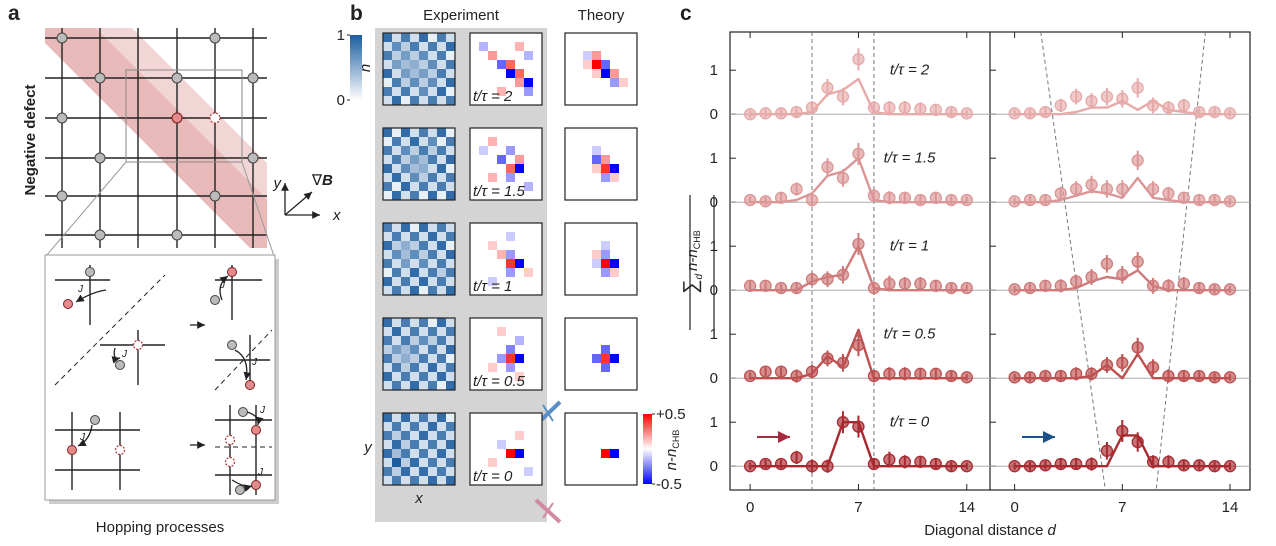 This screenshot has height=546, width=1276. Describe the element at coordinates (492, 286) in the screenshot. I see `time-label: t/τ = 1` at that location.